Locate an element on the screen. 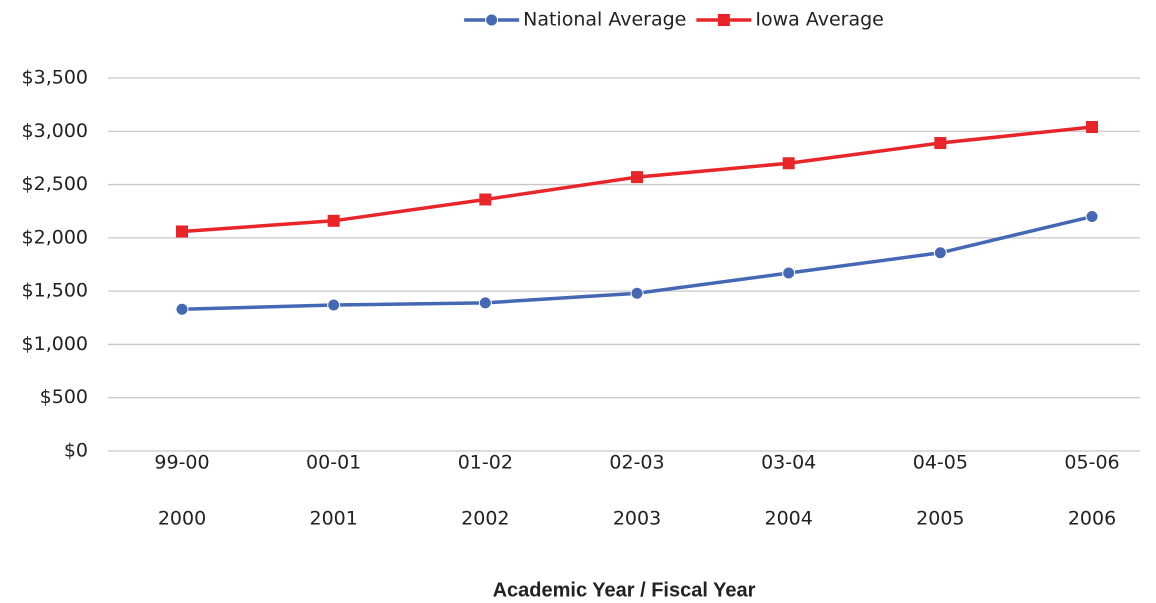 The height and width of the screenshot is (603, 1156). x-tick-label-secondary: 2003 is located at coordinates (637, 519).